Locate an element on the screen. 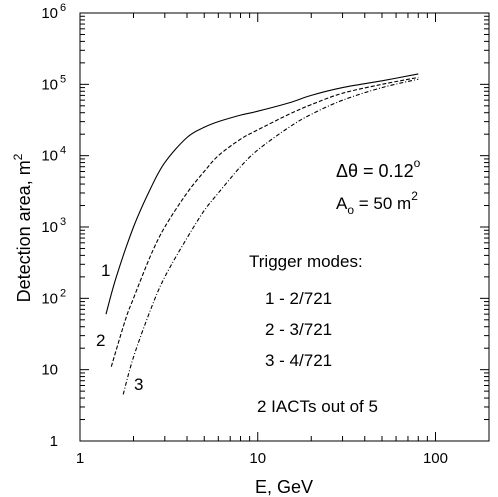  area-value: = 50 m is located at coordinates (382, 203).